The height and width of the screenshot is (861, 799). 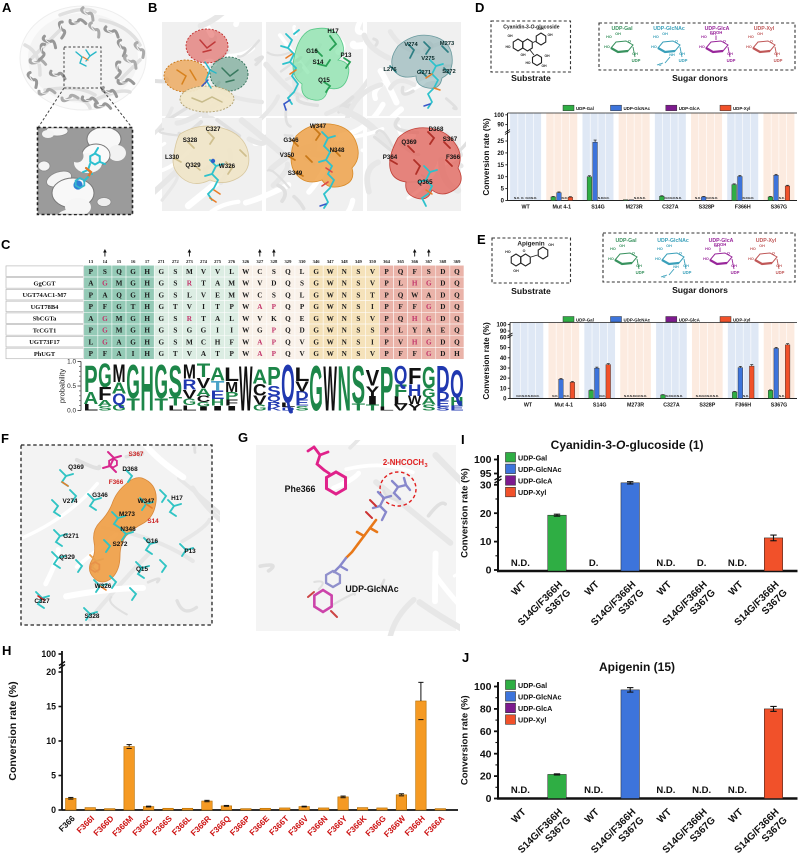 I want to click on svg-text: W, so click(x=246, y=307).